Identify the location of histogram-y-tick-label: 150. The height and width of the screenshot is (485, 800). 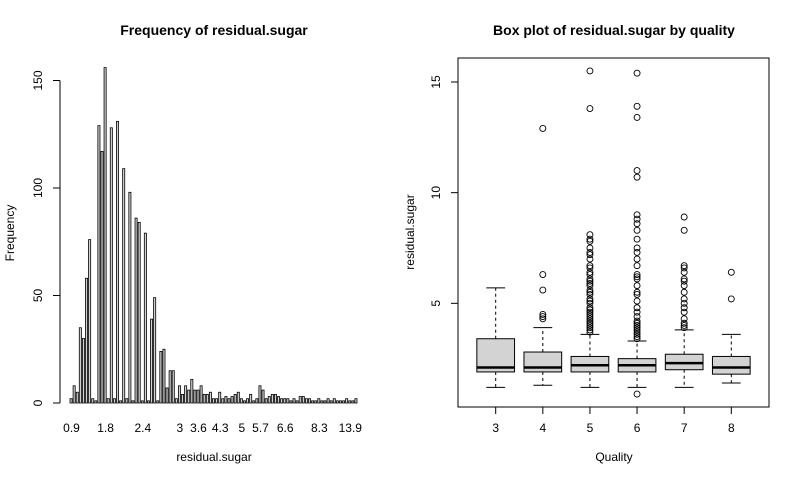
(38, 80).